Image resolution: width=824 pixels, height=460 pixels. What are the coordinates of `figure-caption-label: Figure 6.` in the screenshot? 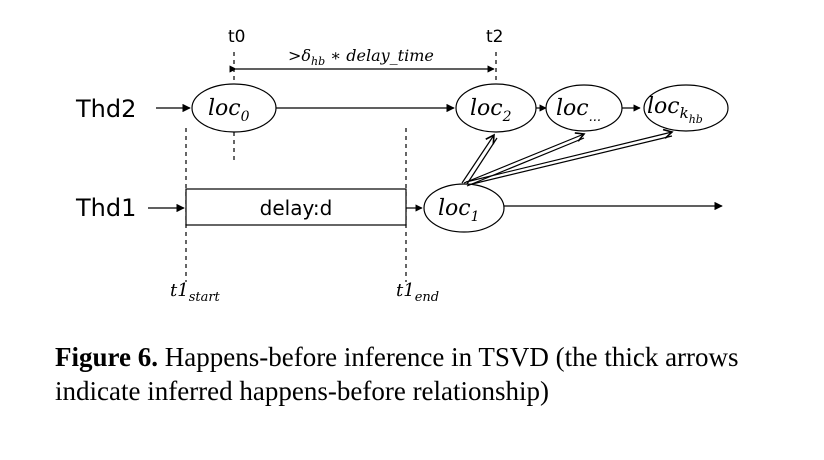 It's located at (106, 357).